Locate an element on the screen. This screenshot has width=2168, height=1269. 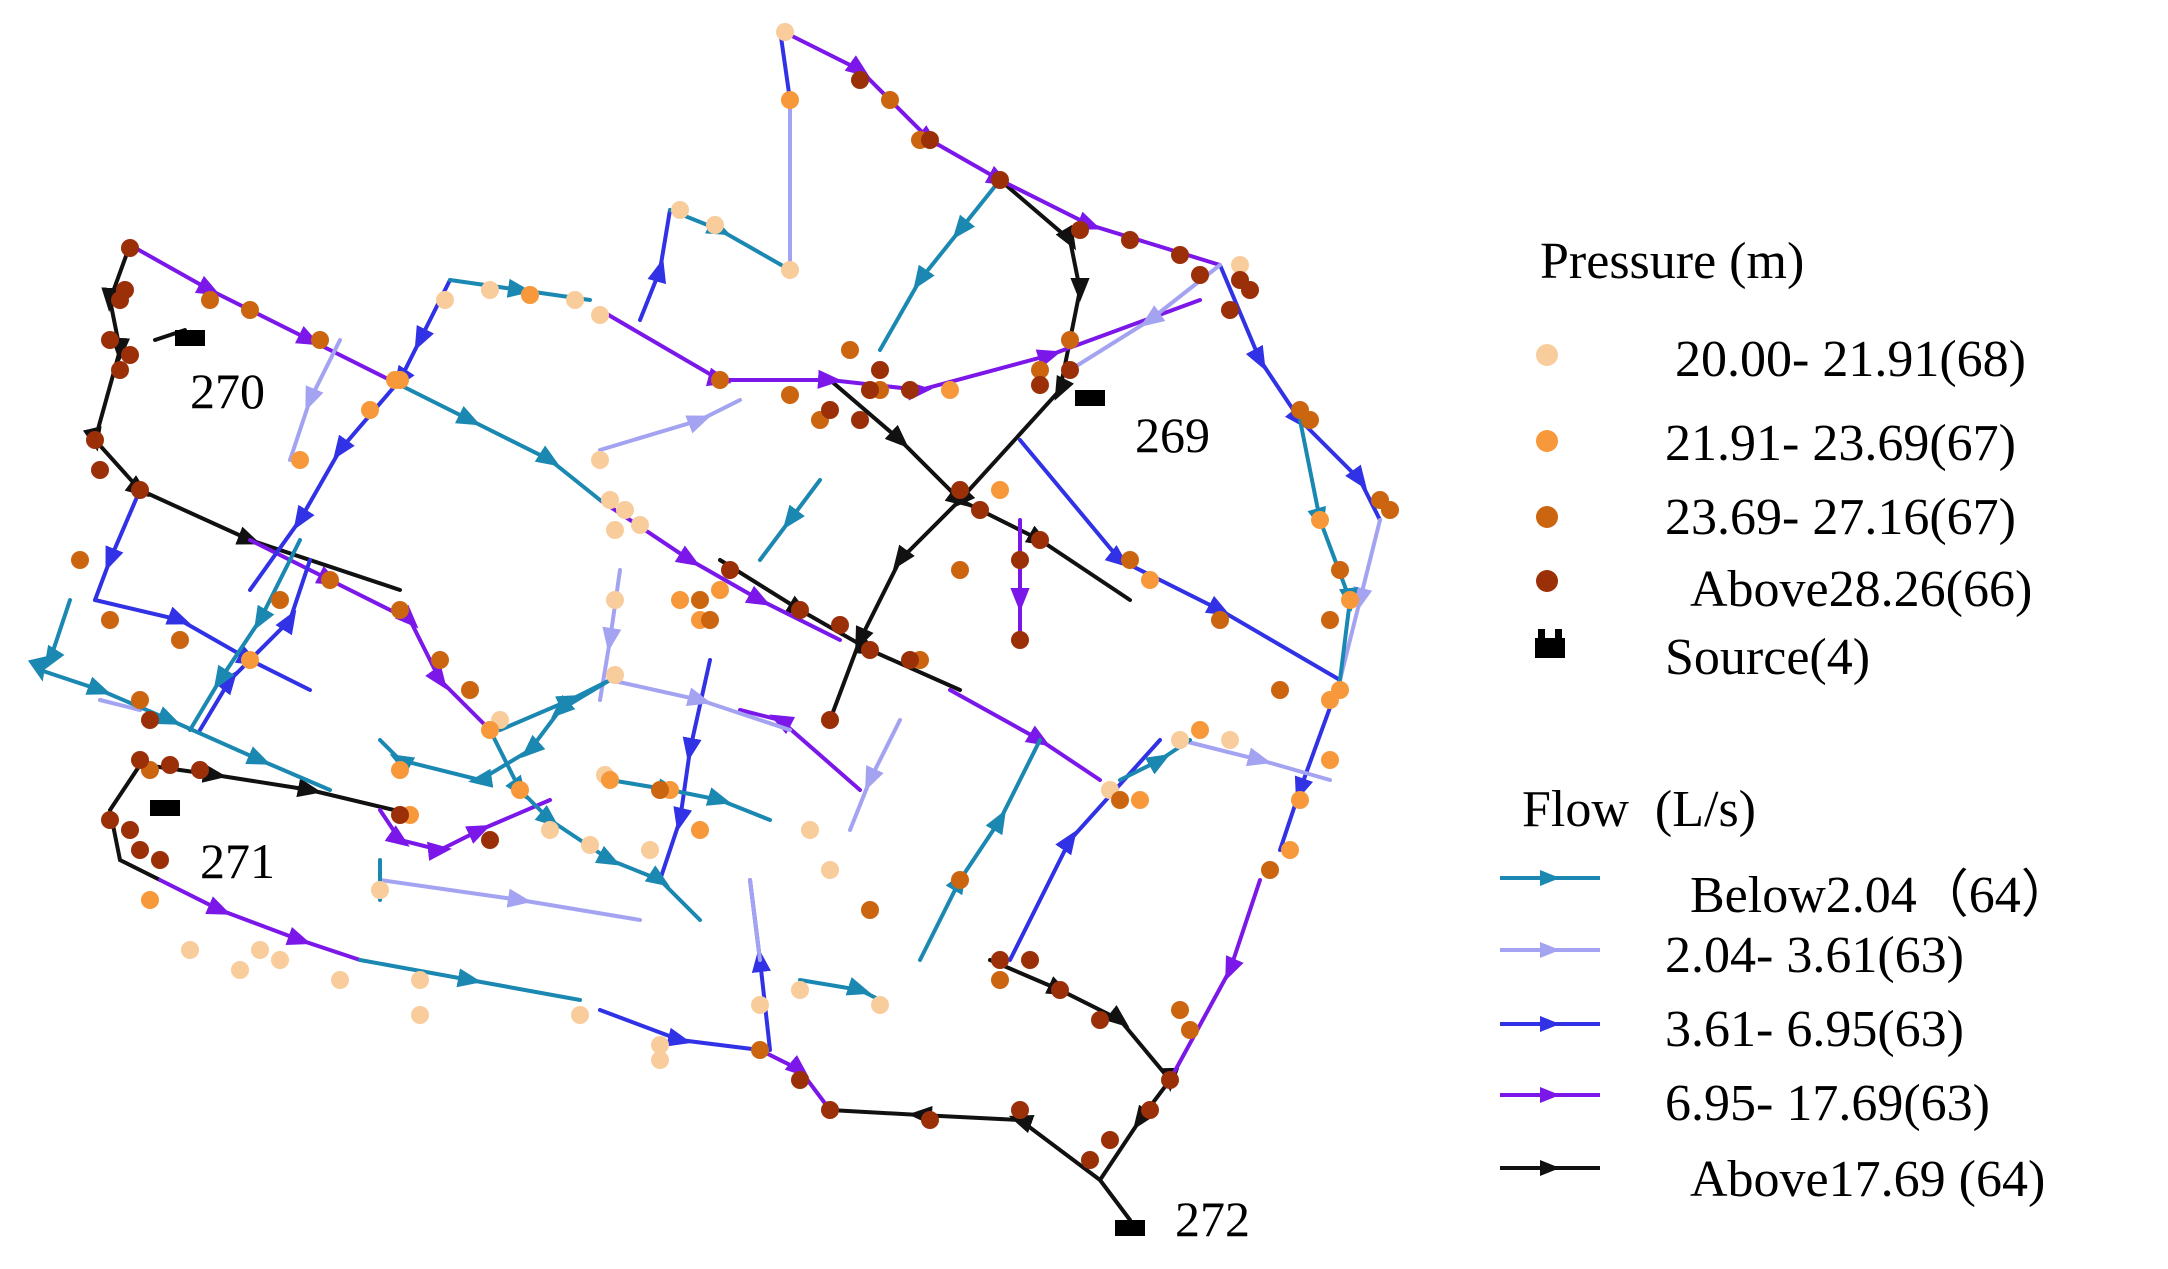
flow-label-1: Below2.04（64） is located at coordinates (1881, 895).